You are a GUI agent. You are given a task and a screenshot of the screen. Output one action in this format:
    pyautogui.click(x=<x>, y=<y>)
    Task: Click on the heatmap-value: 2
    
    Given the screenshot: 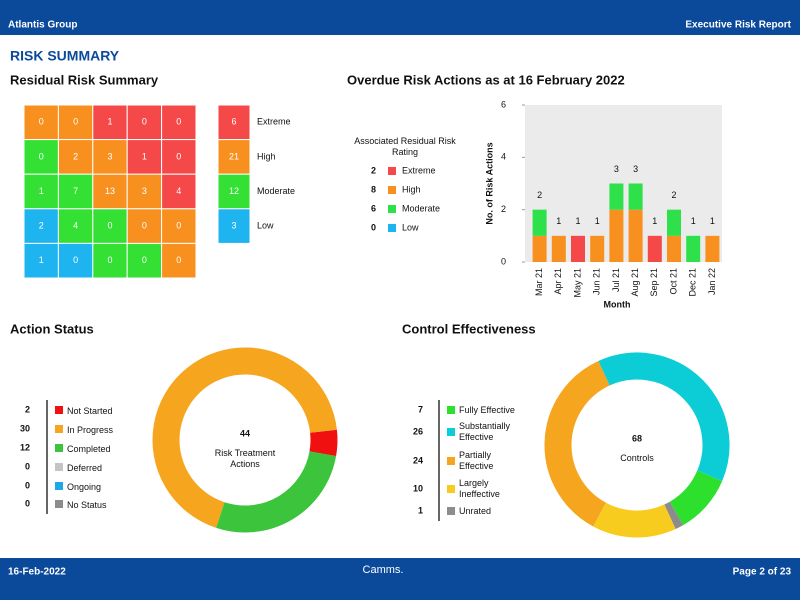 What is the action you would take?
    pyautogui.click(x=75, y=156)
    